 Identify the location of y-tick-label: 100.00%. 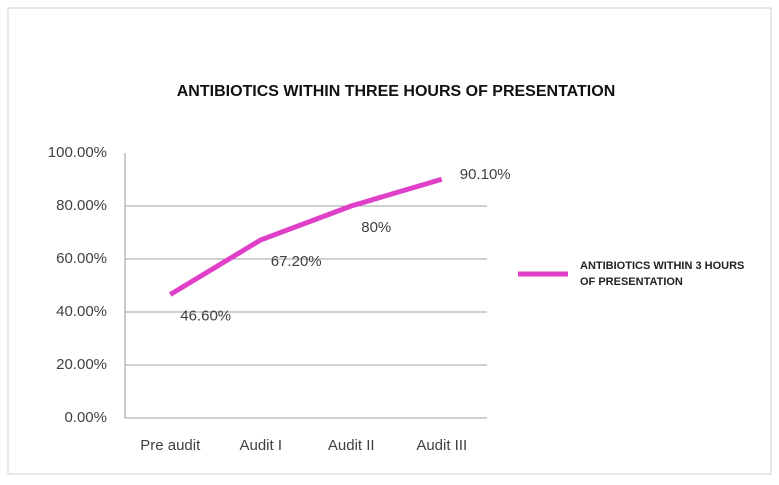
(77, 152).